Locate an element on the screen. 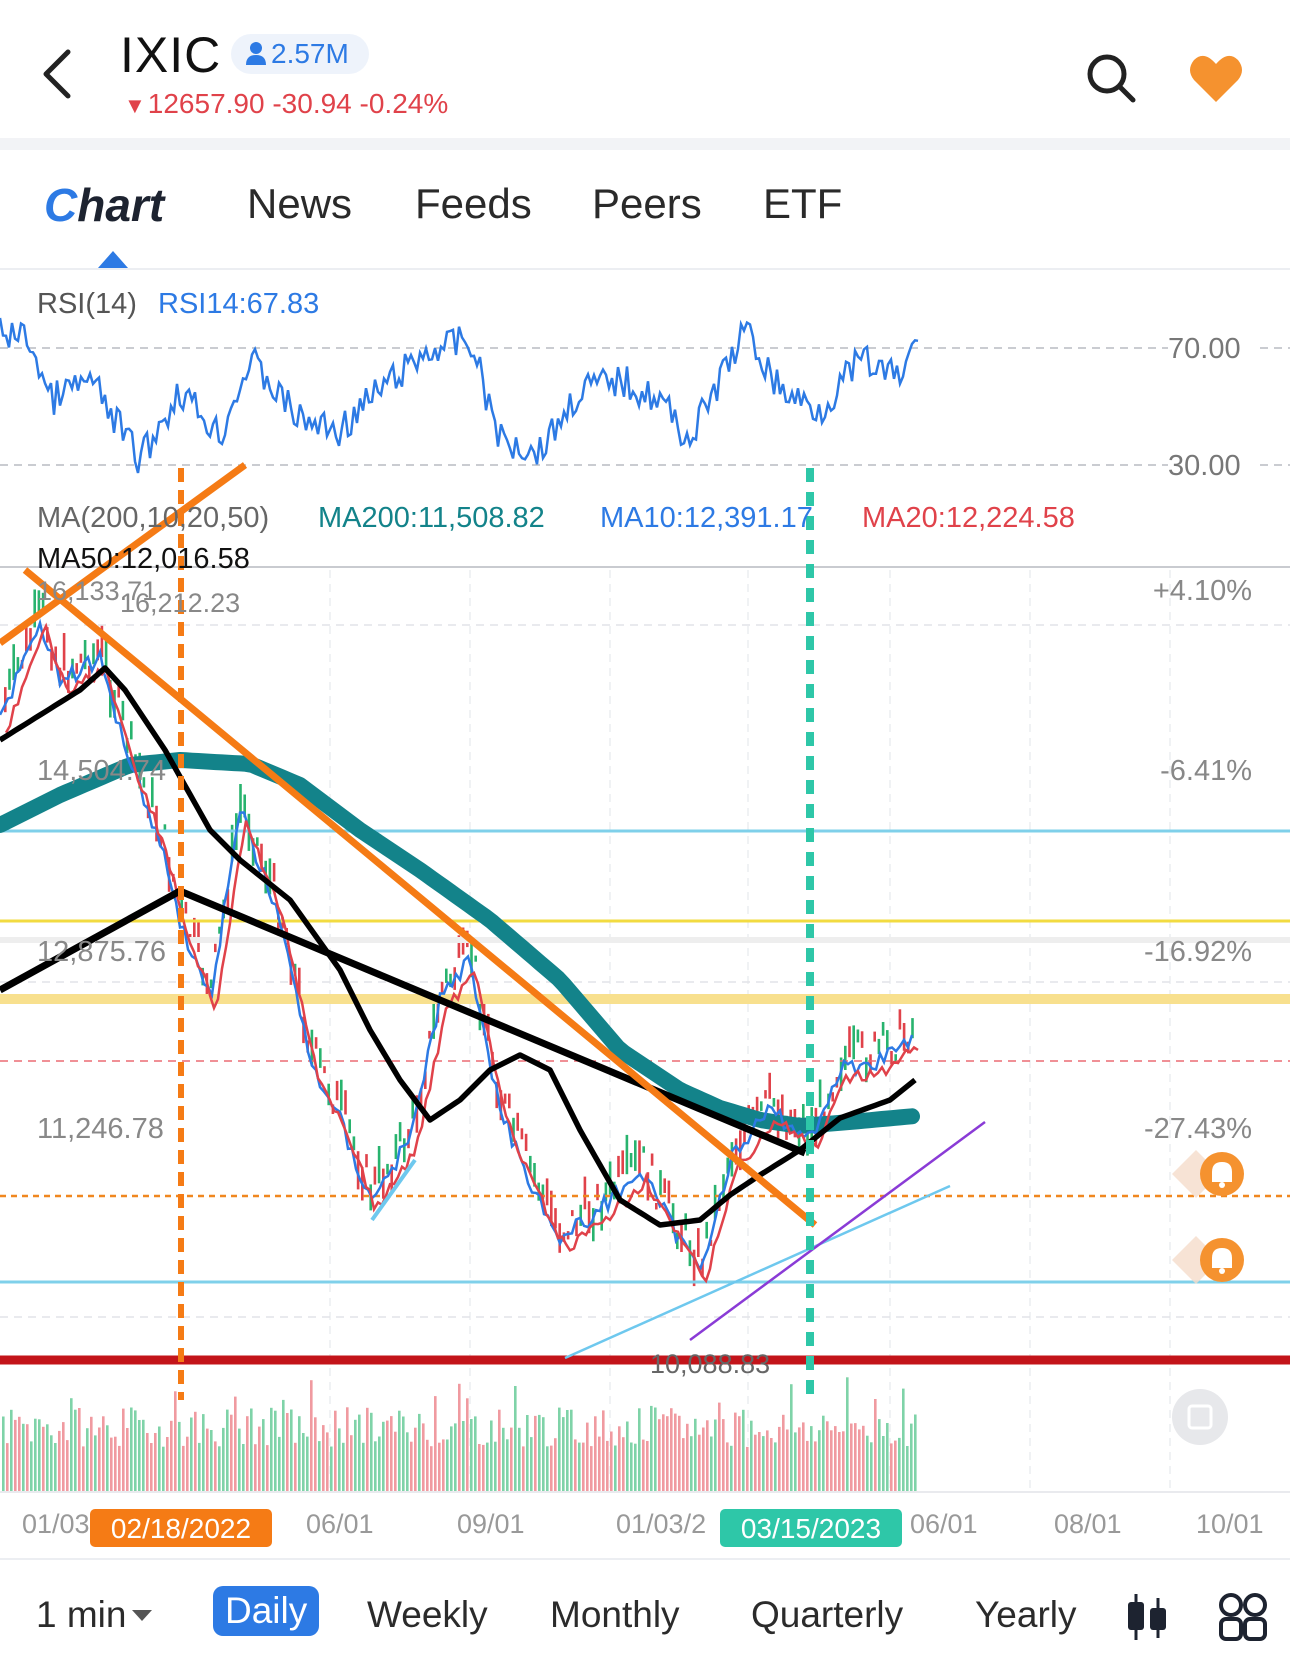  x-label-3: 09/01 is located at coordinates (491, 1524).